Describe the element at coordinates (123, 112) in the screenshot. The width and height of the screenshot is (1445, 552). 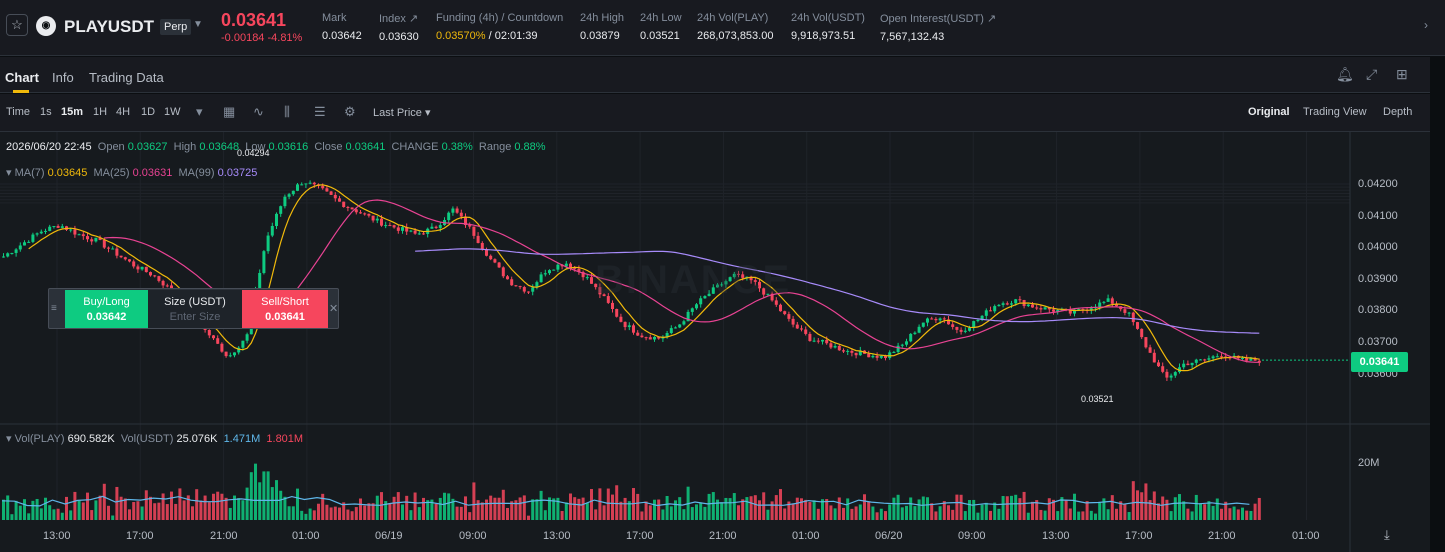
I see `interval-4h: 4H` at that location.